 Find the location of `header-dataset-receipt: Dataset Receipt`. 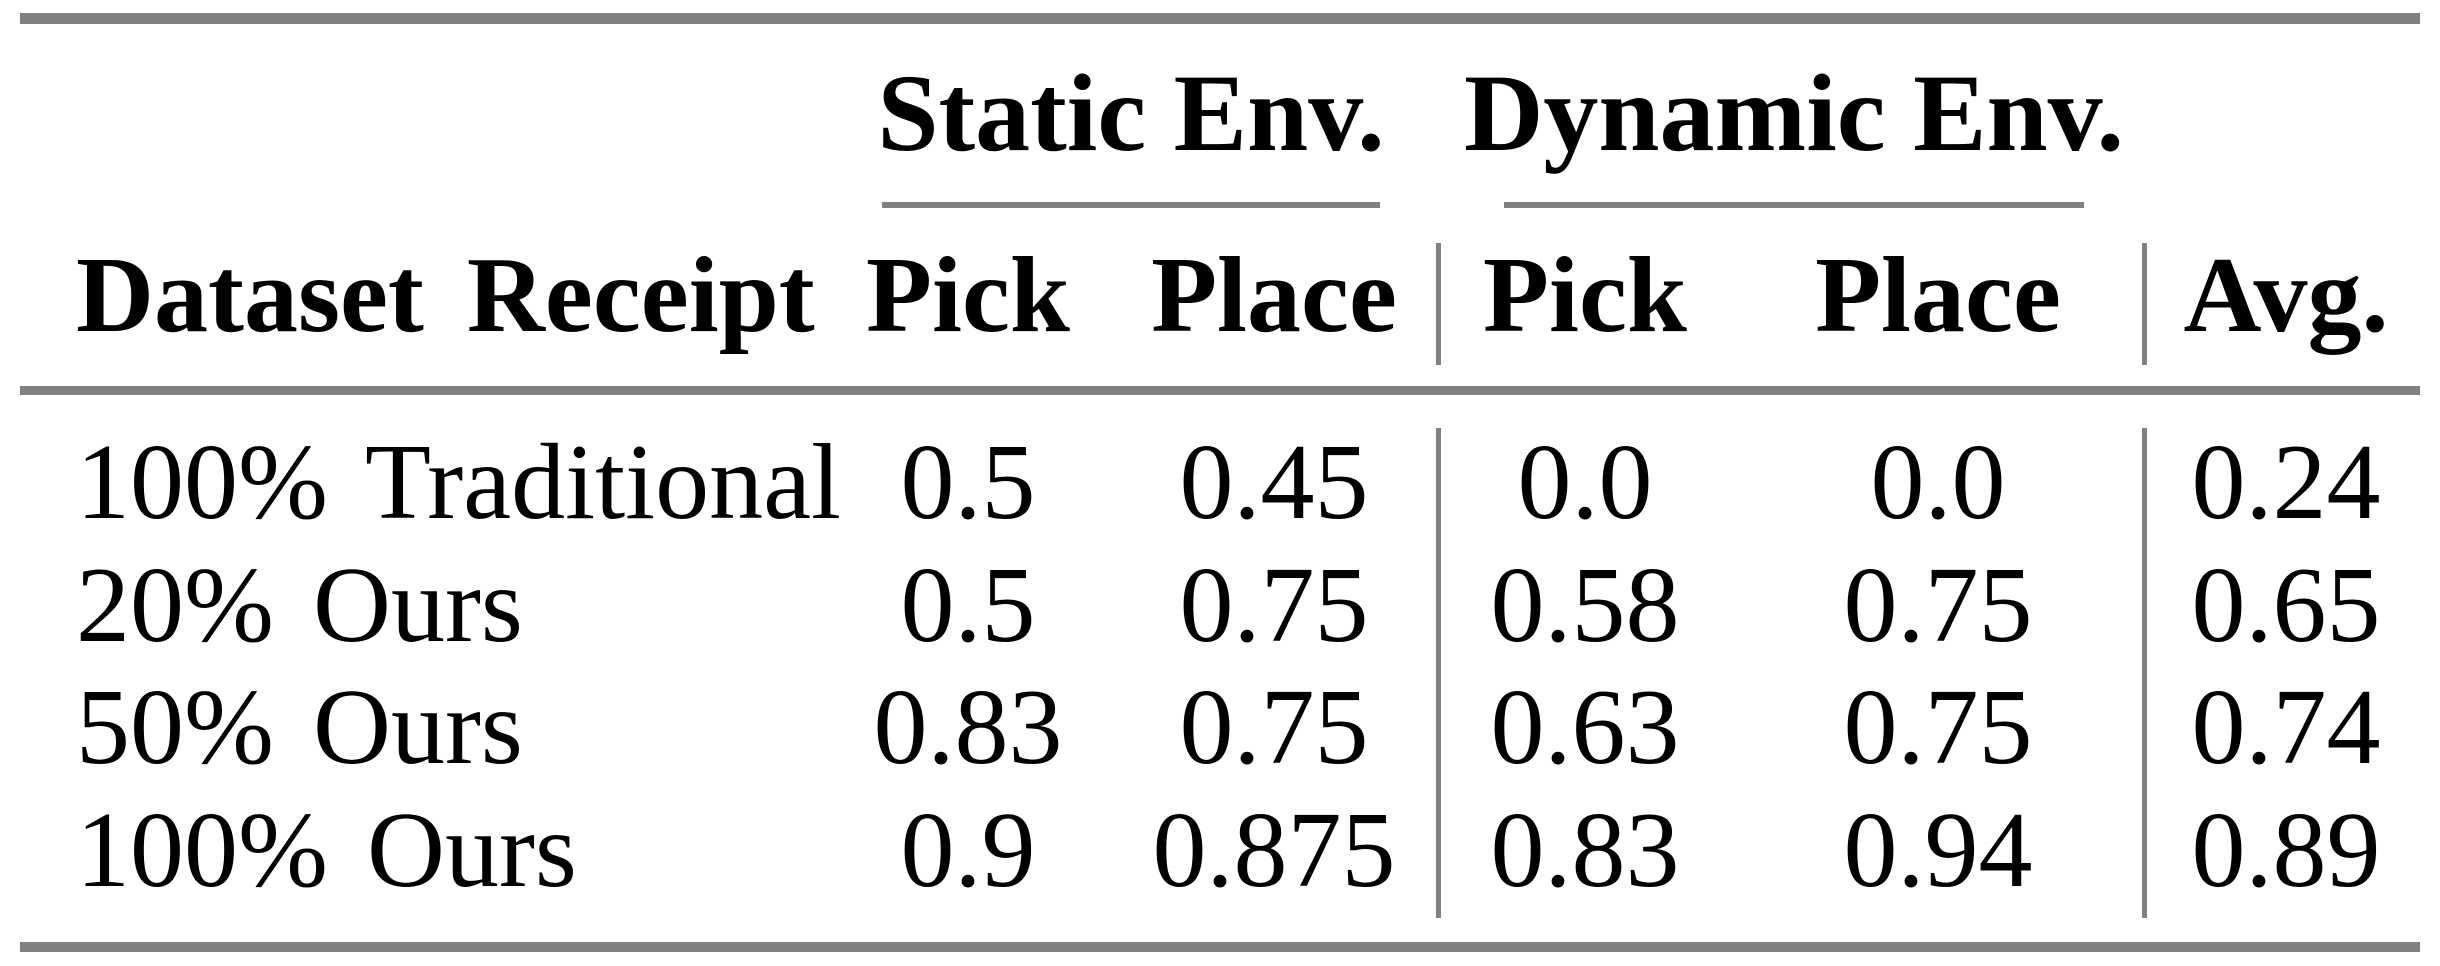

header-dataset-receipt: Dataset Receipt is located at coordinates (445, 295).